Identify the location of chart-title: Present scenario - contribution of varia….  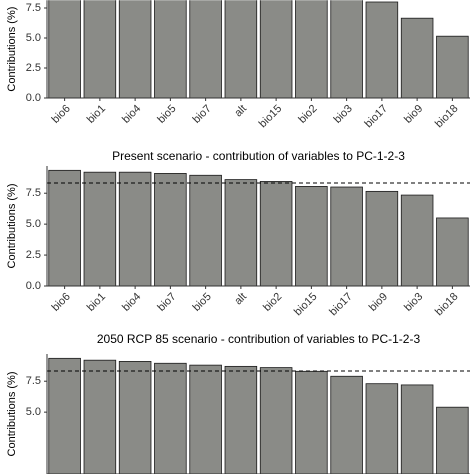
(258, 156).